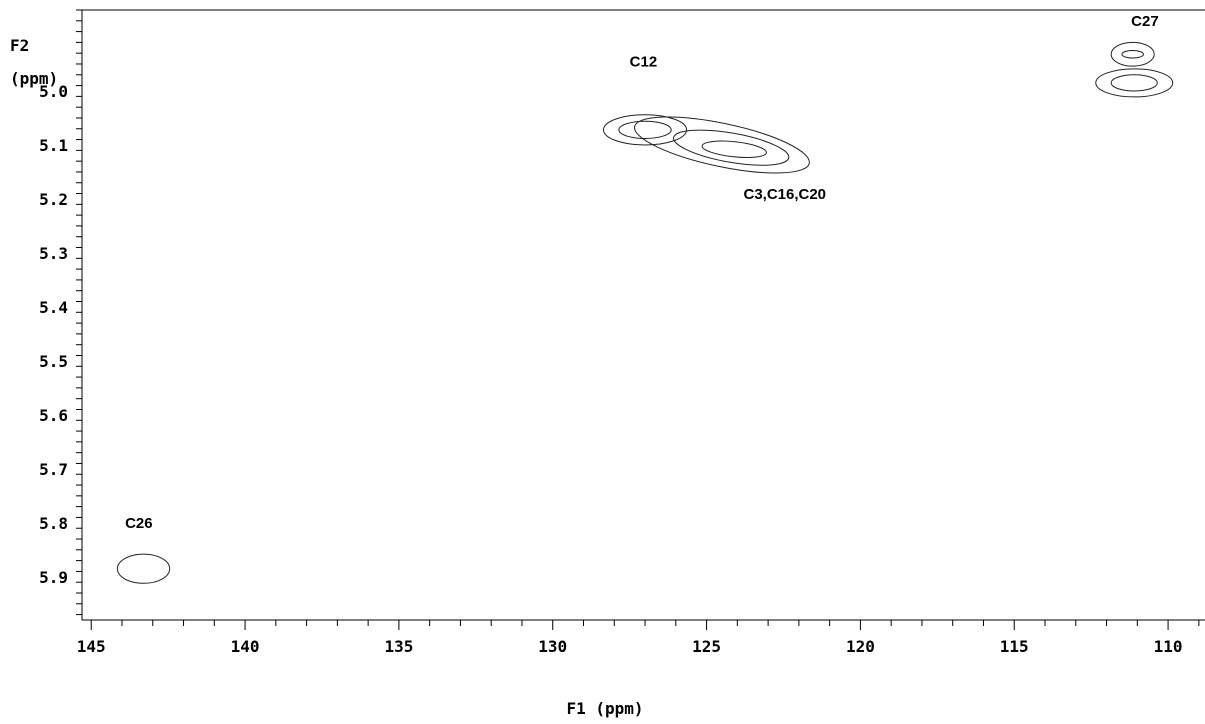  What do you see at coordinates (19, 45) in the screenshot?
I see `y-axis-title-line1: F2` at bounding box center [19, 45].